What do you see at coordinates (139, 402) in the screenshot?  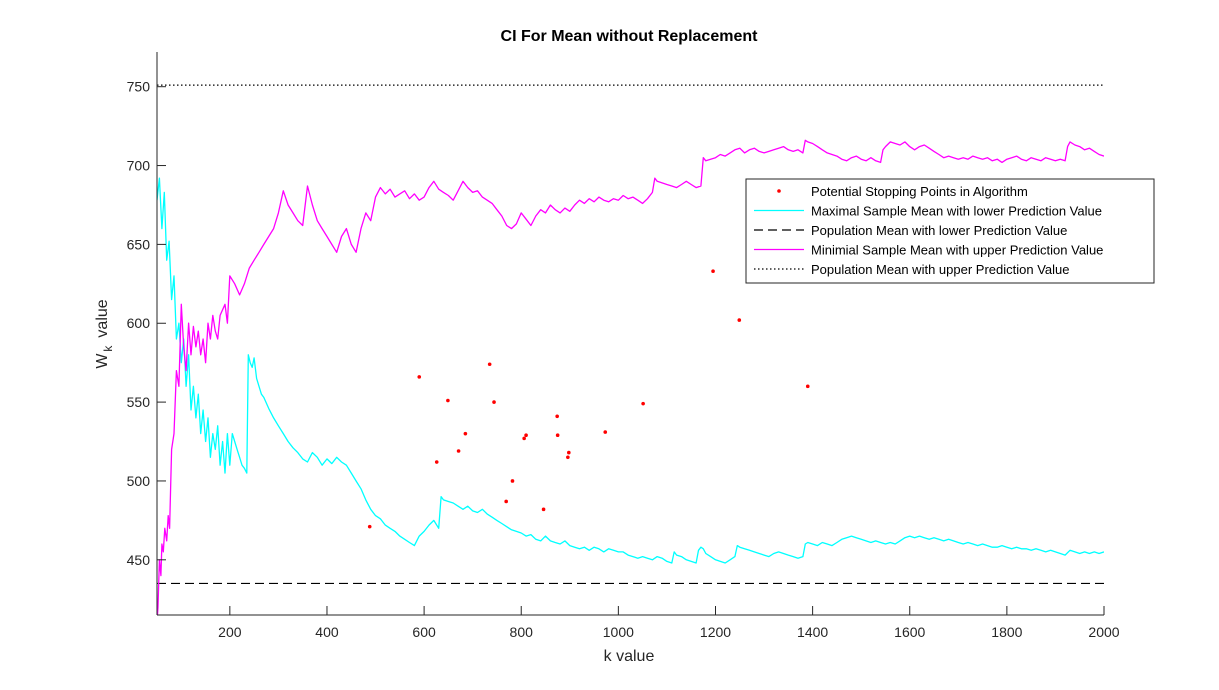 I see `y-tick-label: 550` at bounding box center [139, 402].